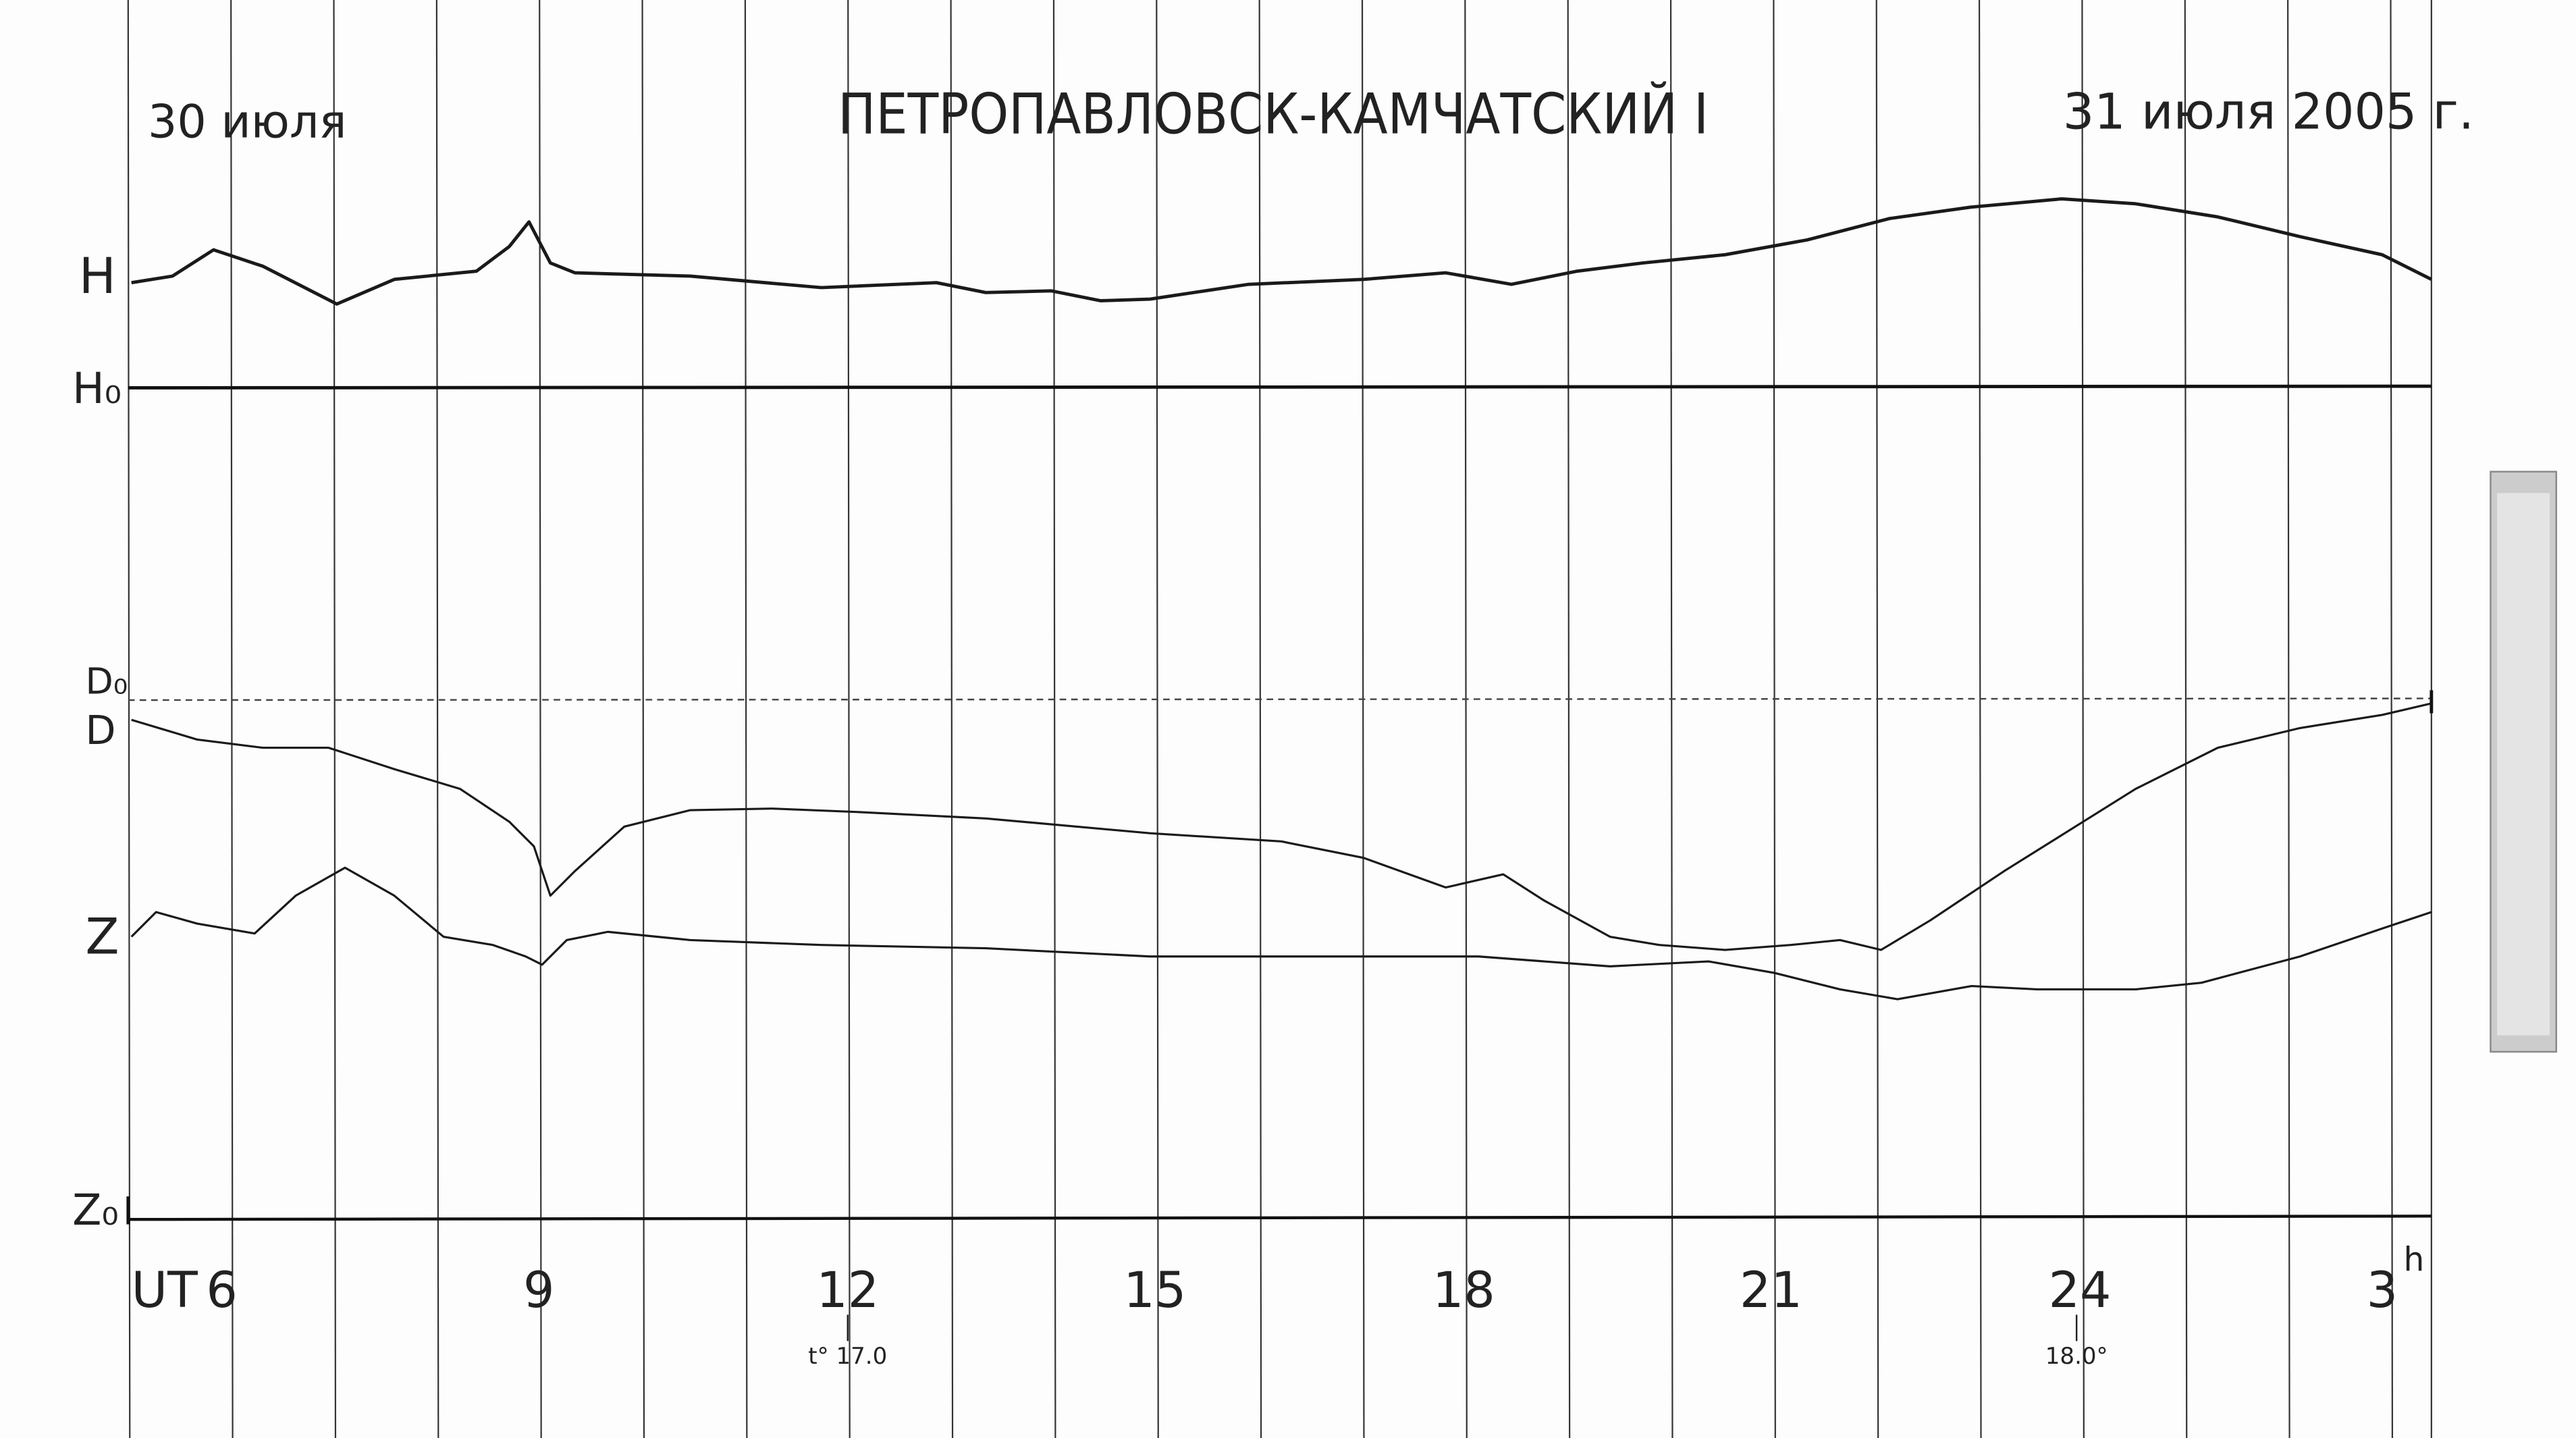 This screenshot has height=1438, width=2576. I want to click on h-baseline, so click(1280, 387).